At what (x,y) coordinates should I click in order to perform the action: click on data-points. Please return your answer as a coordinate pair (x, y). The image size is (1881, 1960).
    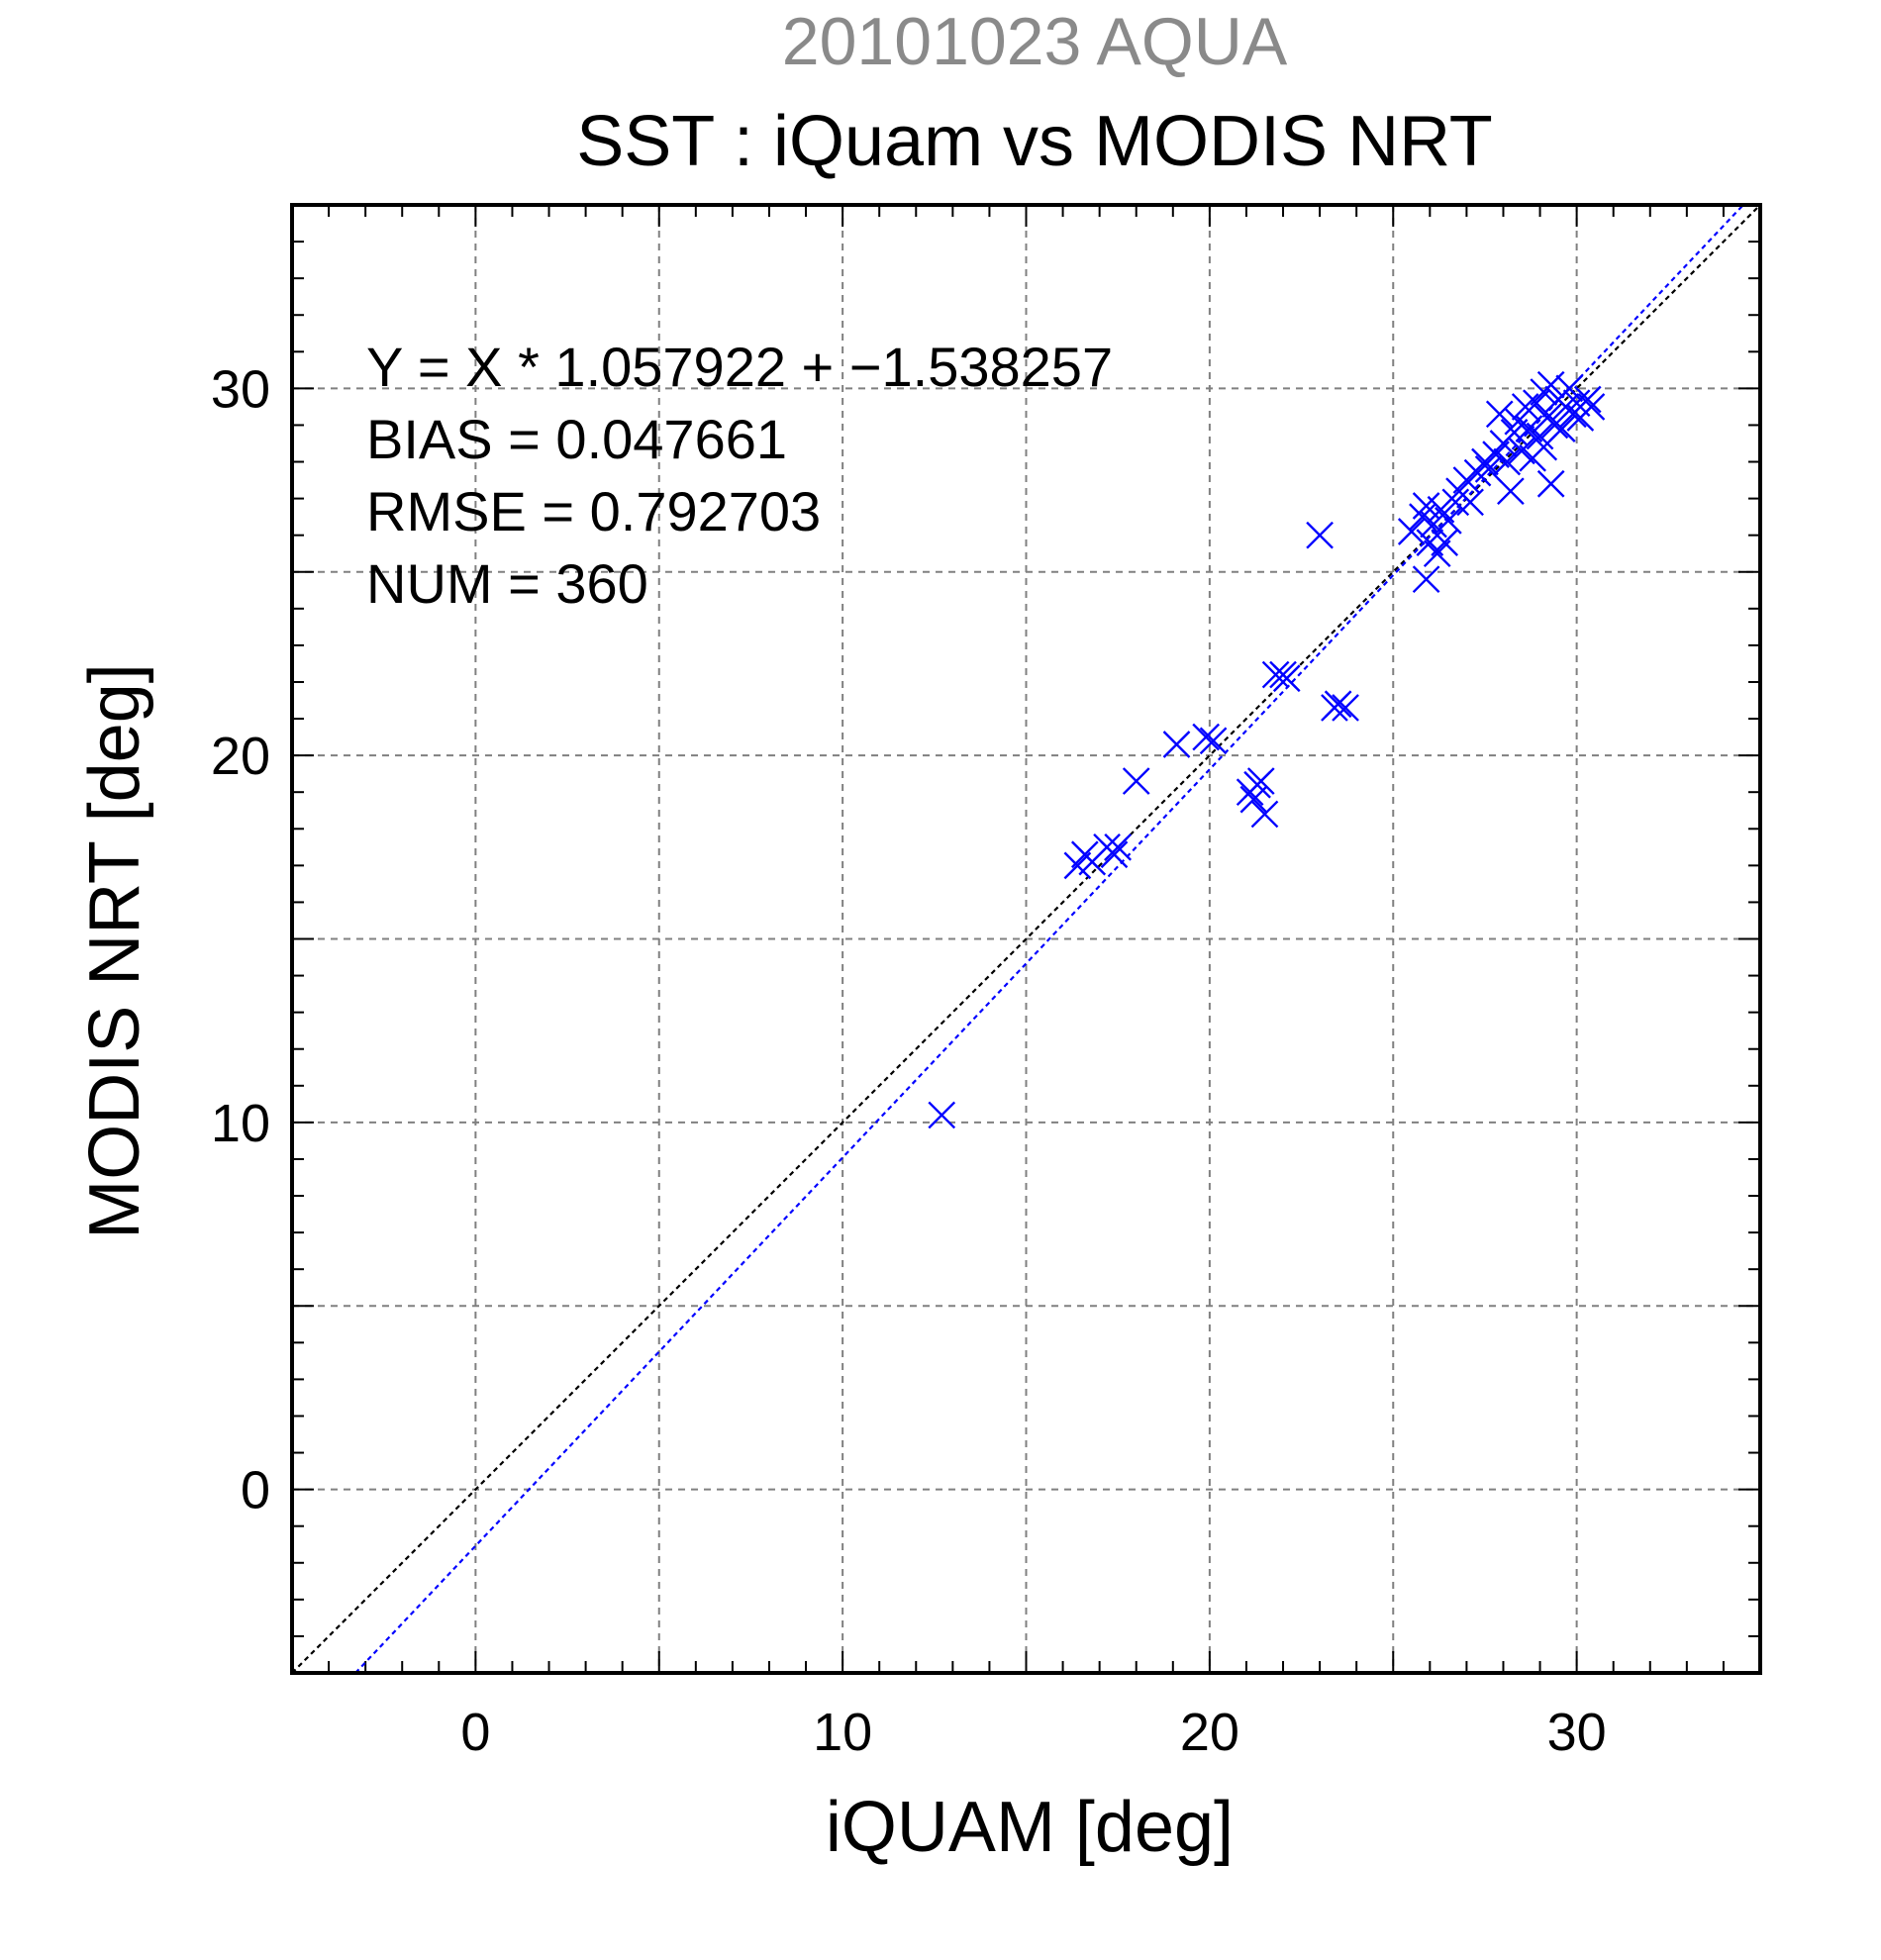
    Looking at the image, I should click on (1267, 749).